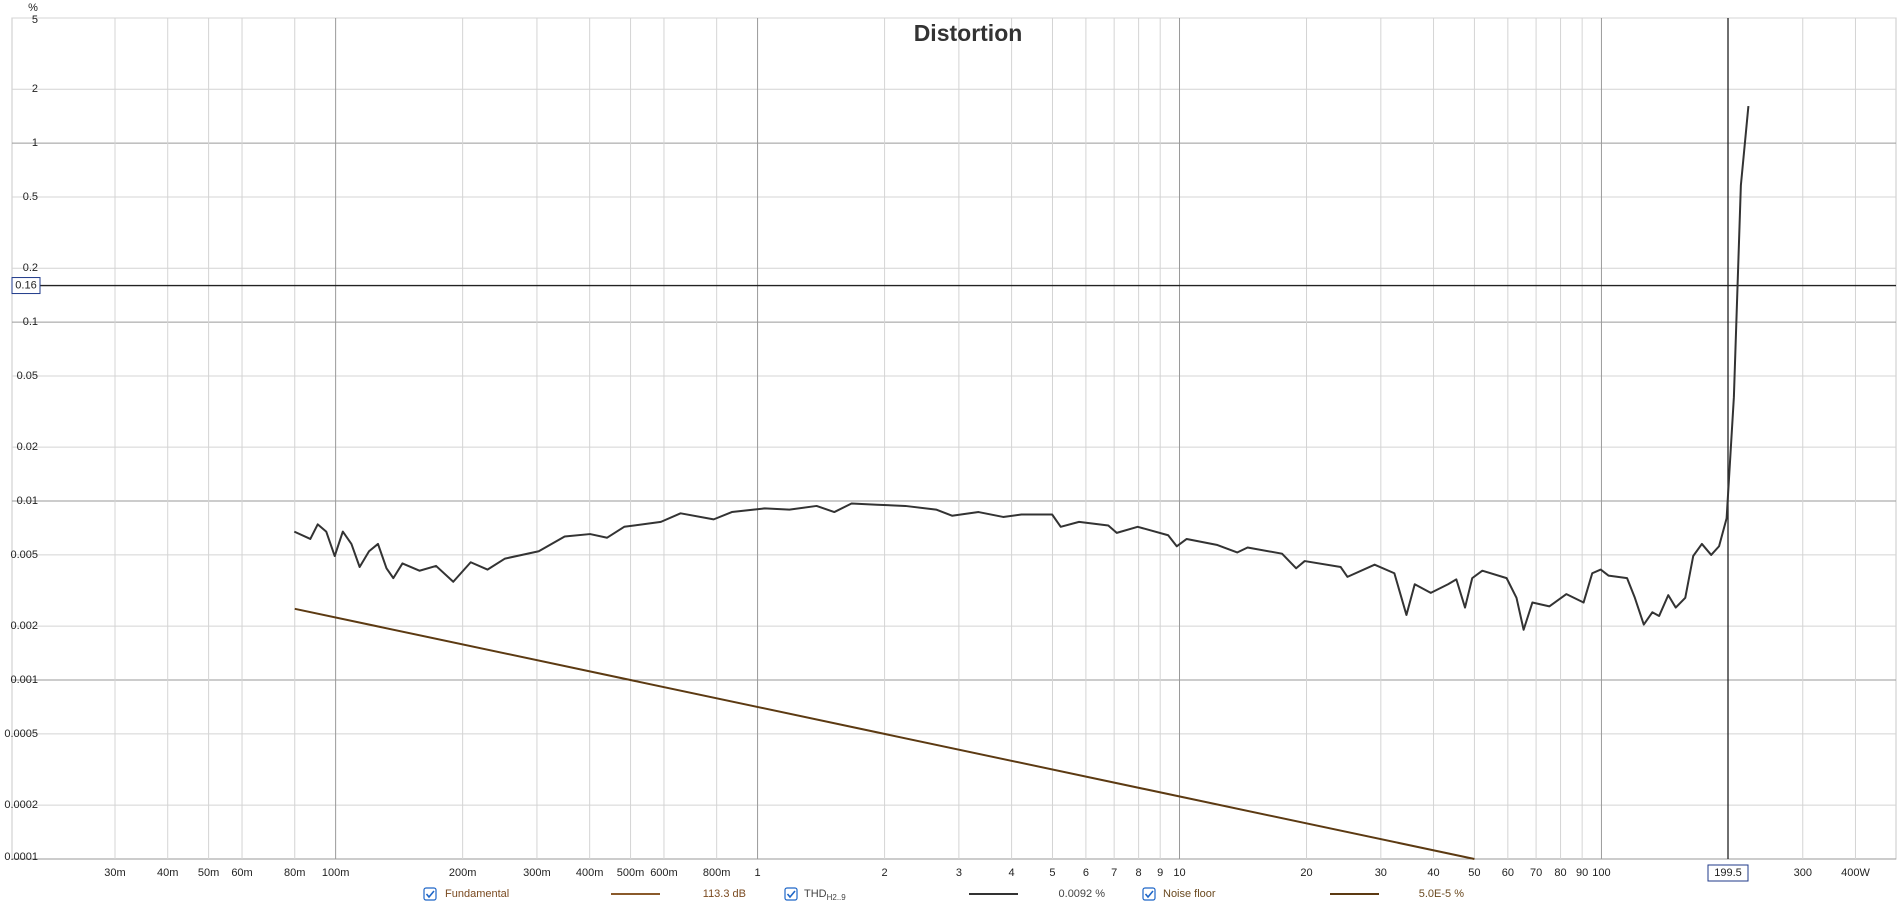 This screenshot has height=901, width=1904. Describe the element at coordinates (1381, 873) in the screenshot. I see `x-tick-label: 30` at that location.